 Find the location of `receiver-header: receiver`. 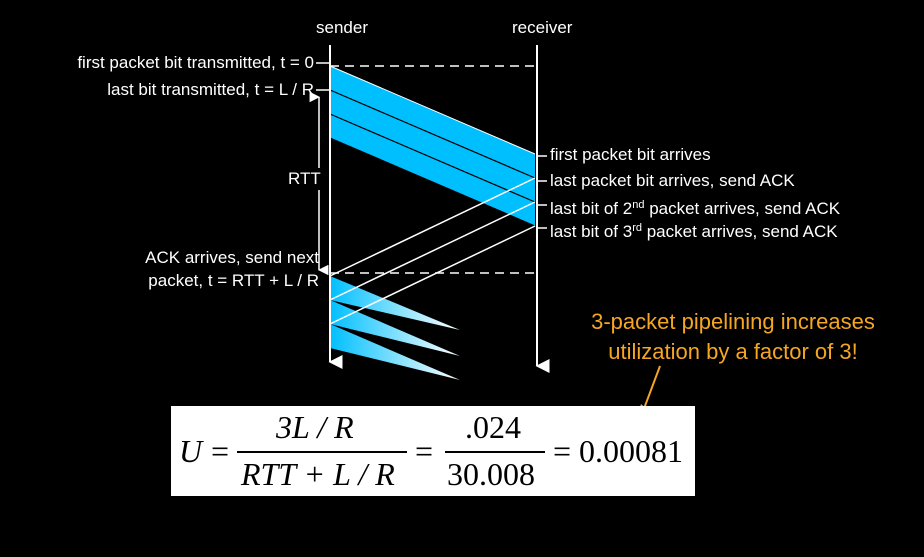

receiver-header: receiver is located at coordinates (542, 27).